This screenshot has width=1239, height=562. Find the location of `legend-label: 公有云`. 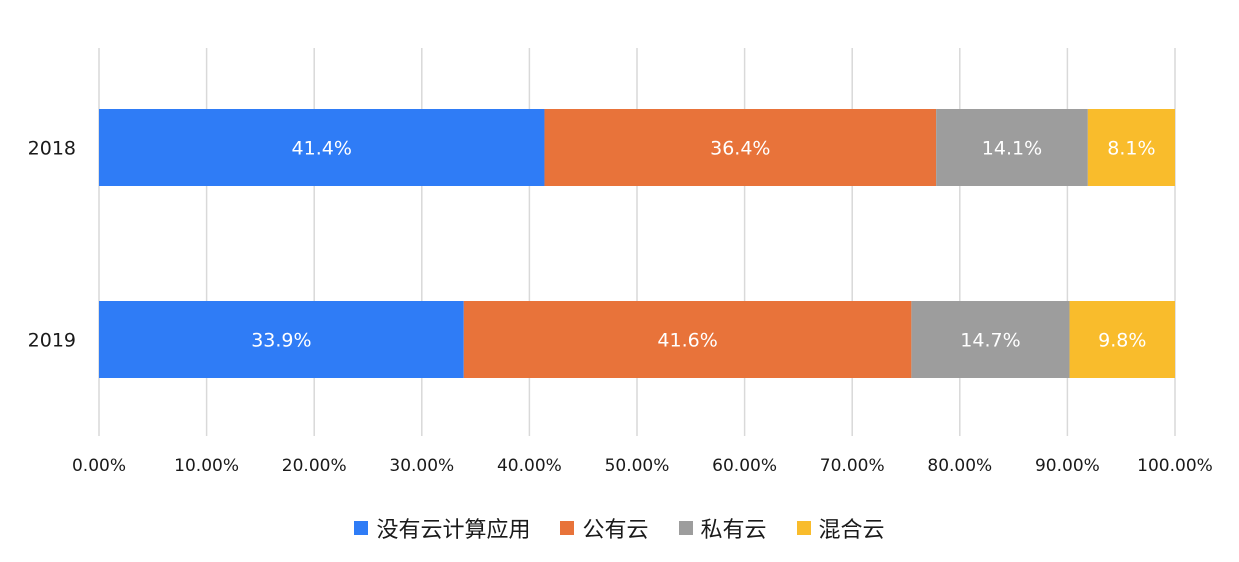

legend-label: 公有云 is located at coordinates (615, 530).